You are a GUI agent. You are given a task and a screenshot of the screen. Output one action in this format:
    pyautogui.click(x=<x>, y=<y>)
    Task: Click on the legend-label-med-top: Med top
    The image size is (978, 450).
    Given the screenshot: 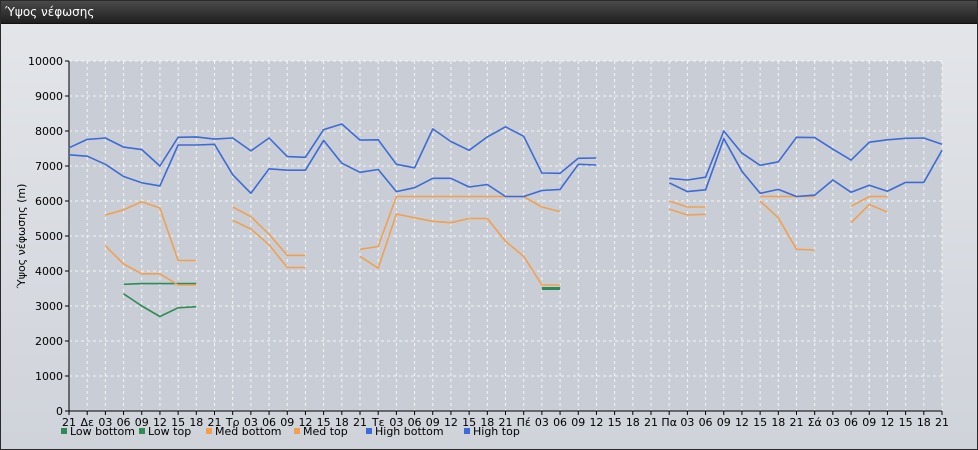 What is the action you would take?
    pyautogui.click(x=325, y=431)
    